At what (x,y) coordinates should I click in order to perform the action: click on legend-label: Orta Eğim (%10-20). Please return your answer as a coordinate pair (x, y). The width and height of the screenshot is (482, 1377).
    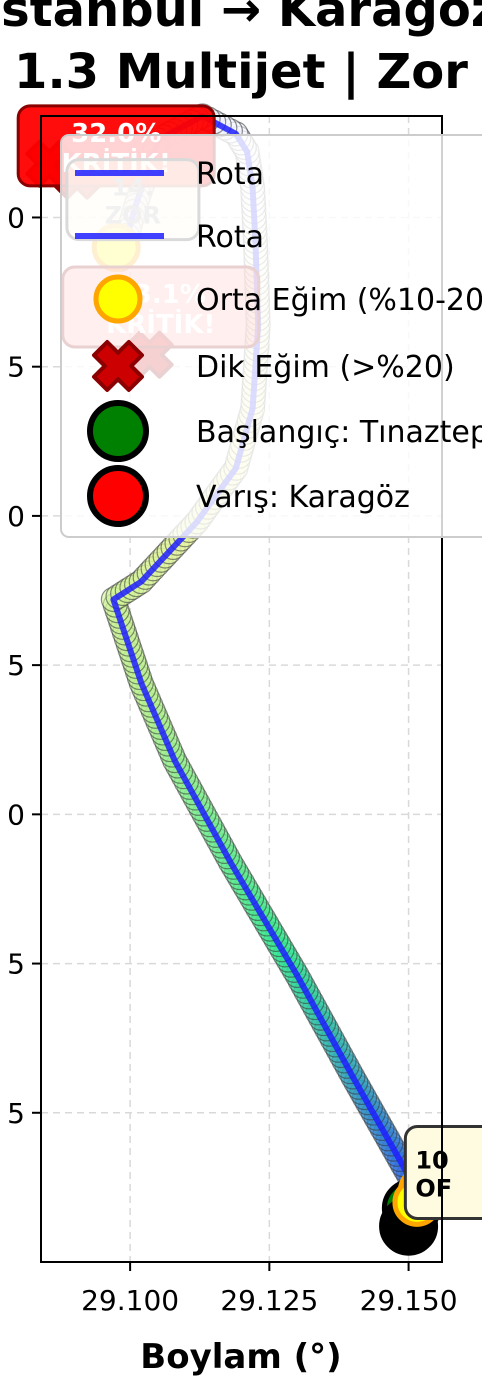
    Looking at the image, I should click on (339, 300).